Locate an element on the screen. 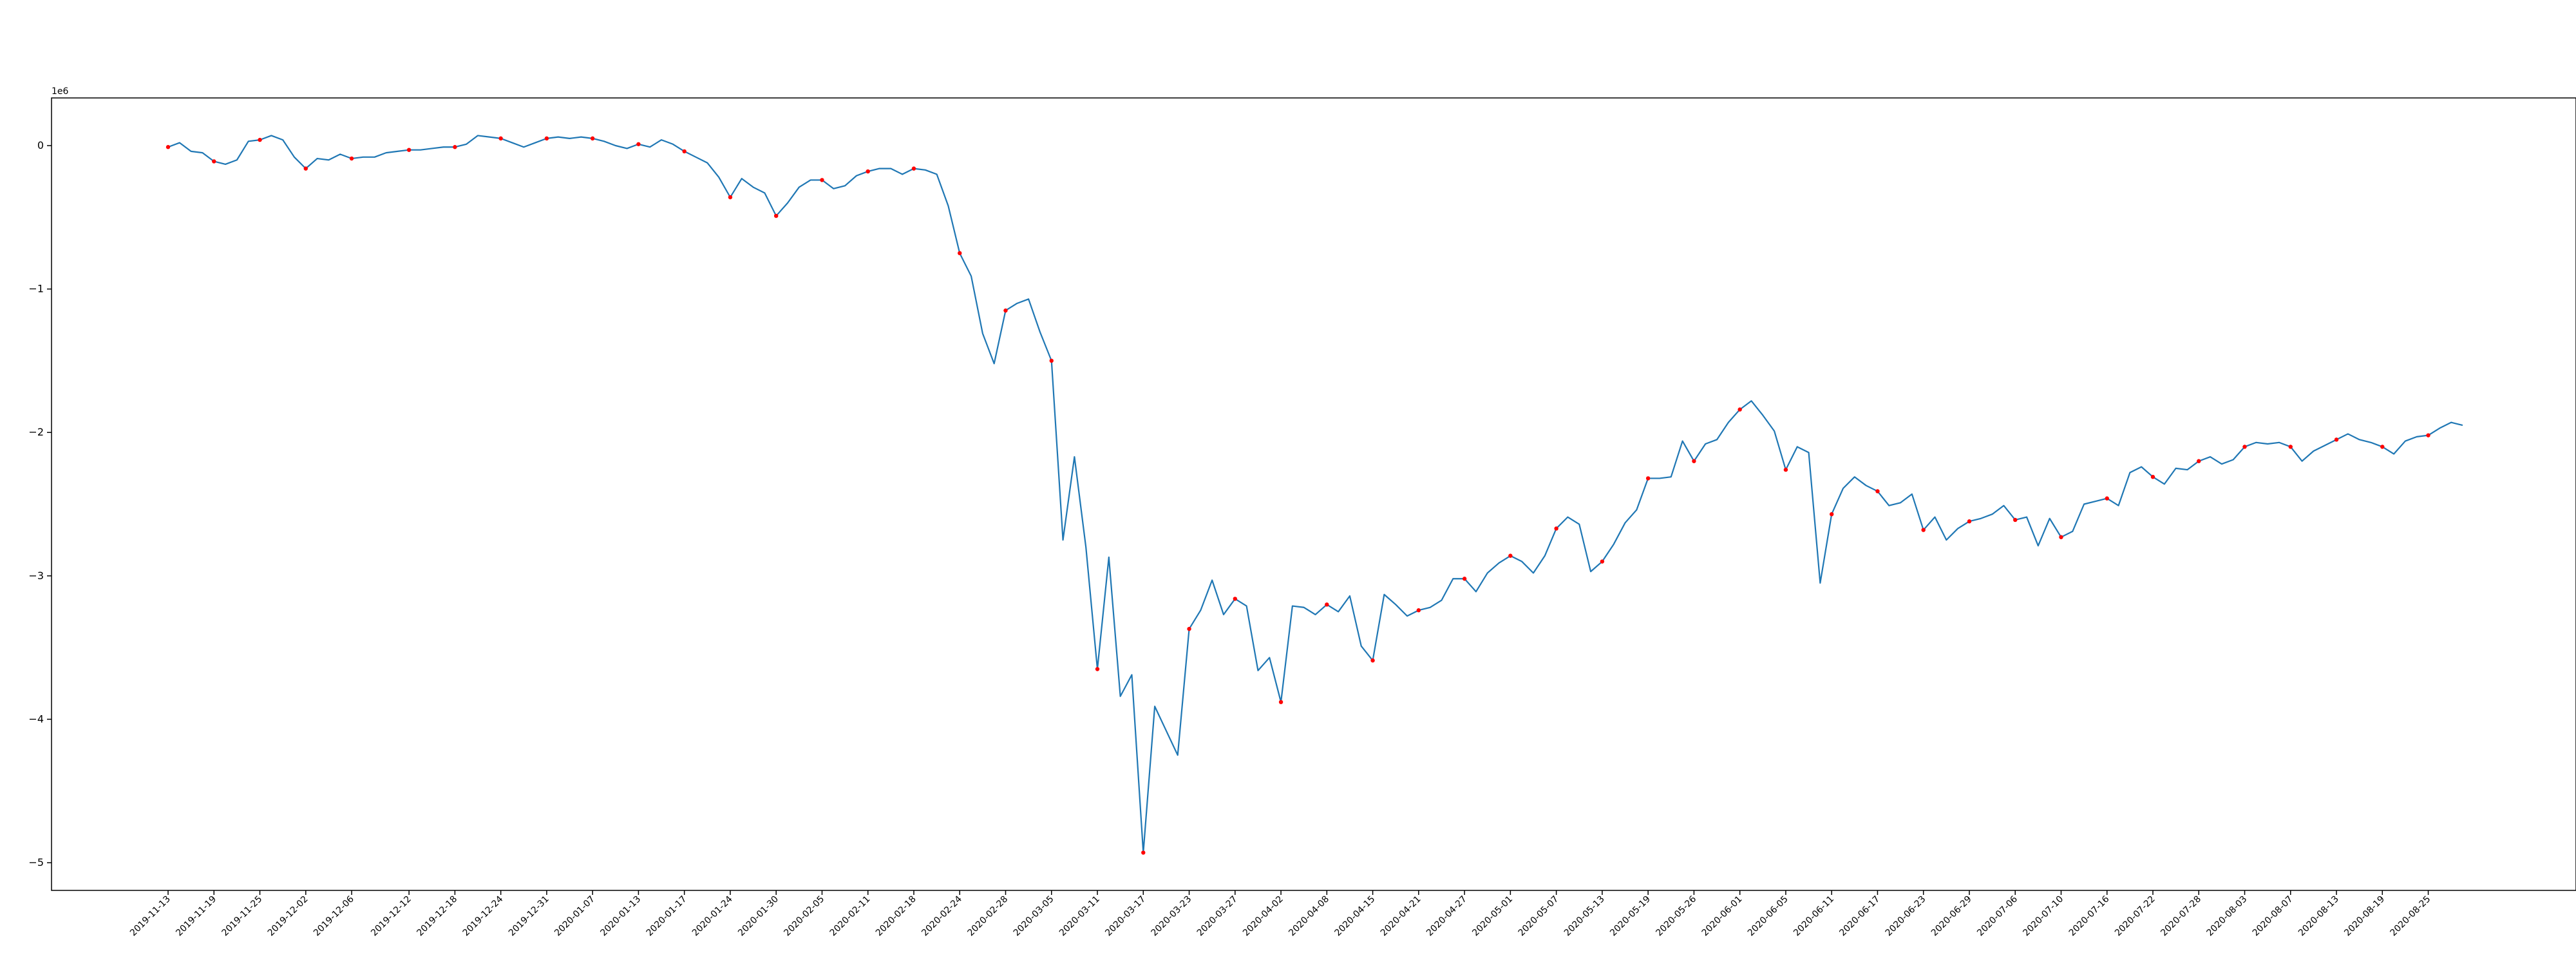 This screenshot has width=2576, height=969. y-tick-label: −5 is located at coordinates (36, 862).